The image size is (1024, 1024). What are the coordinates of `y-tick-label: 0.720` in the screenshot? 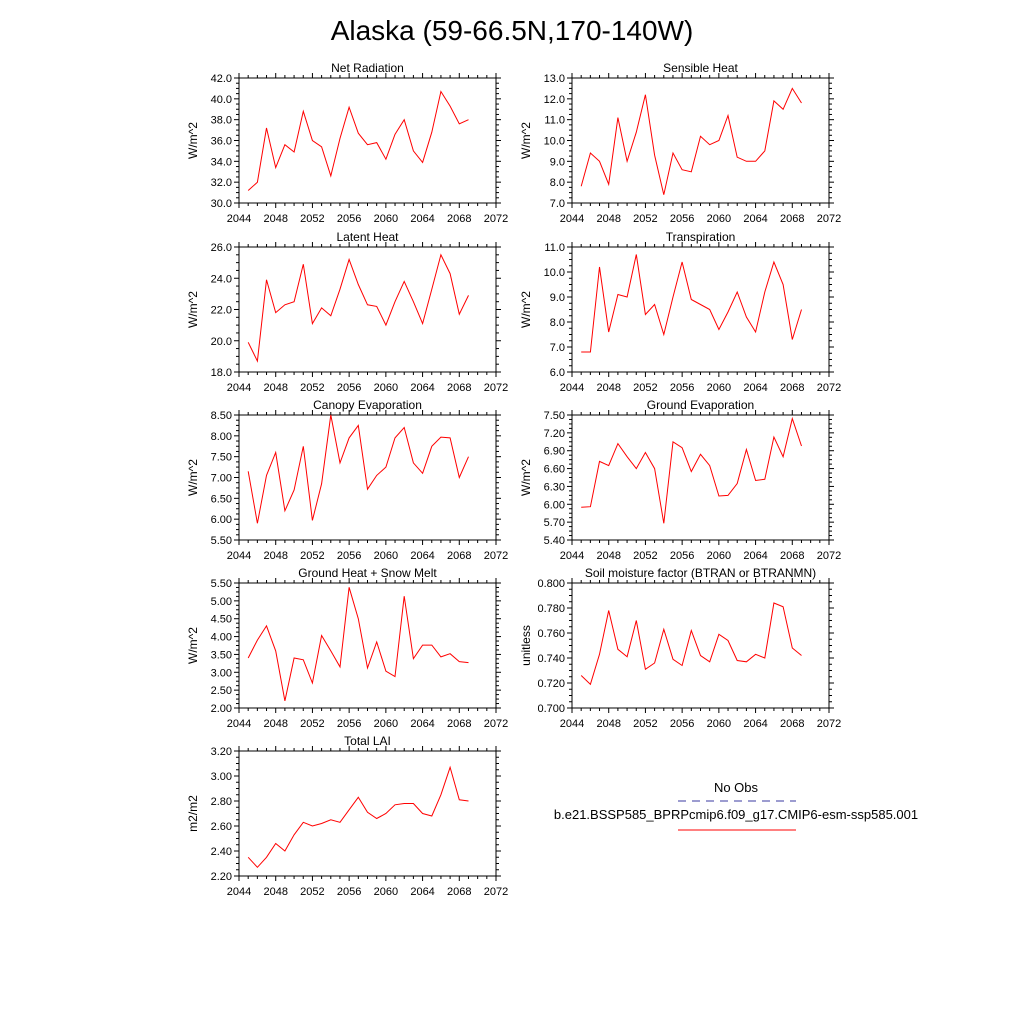 It's located at (551, 684).